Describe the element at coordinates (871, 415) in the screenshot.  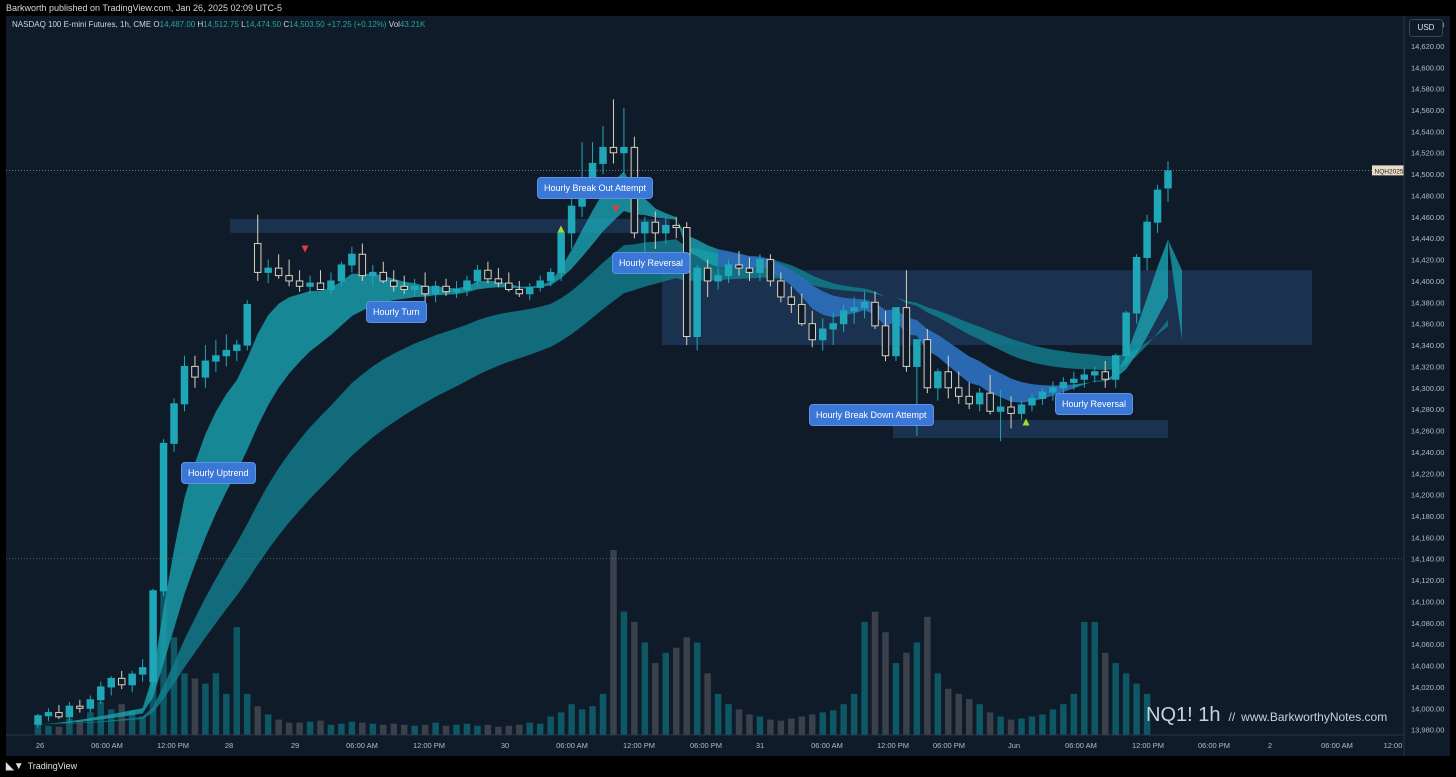
I see `annotation-hourly-break-down-attempt: Hourly Break Down Attempt` at that location.